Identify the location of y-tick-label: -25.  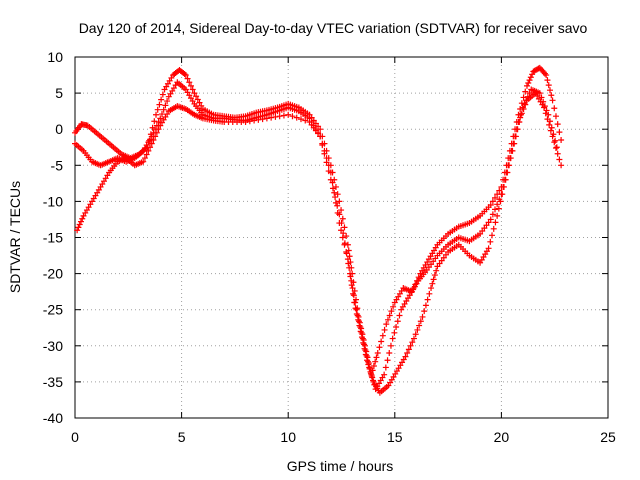
(53, 310).